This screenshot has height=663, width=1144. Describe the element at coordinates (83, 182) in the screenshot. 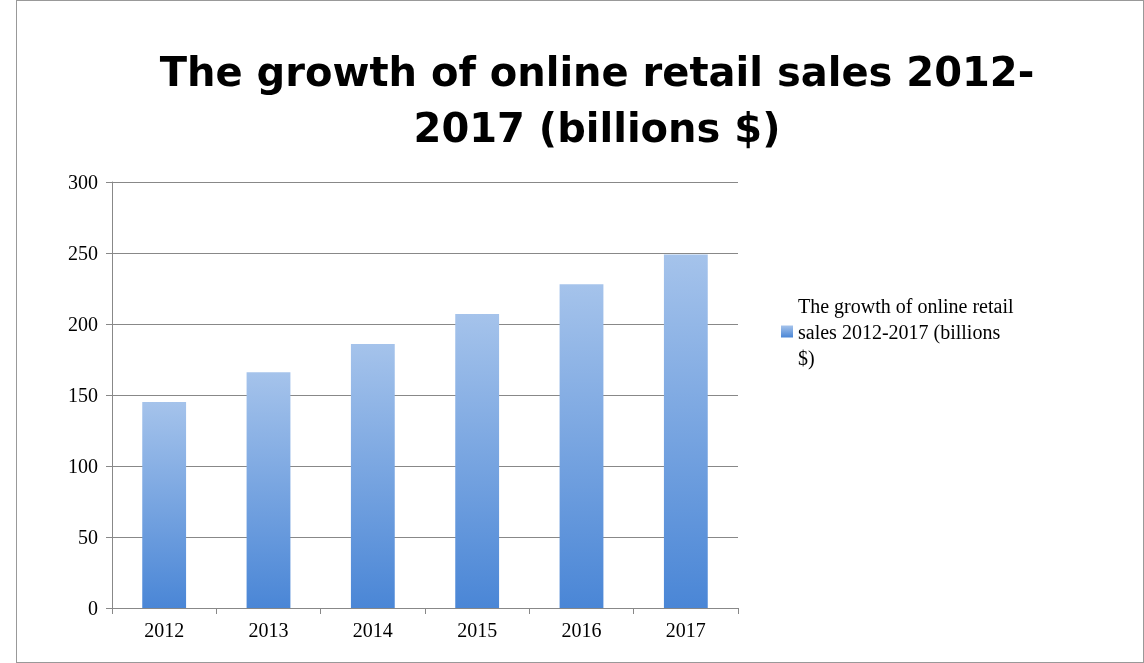

I see `y-tick-label: 300` at that location.